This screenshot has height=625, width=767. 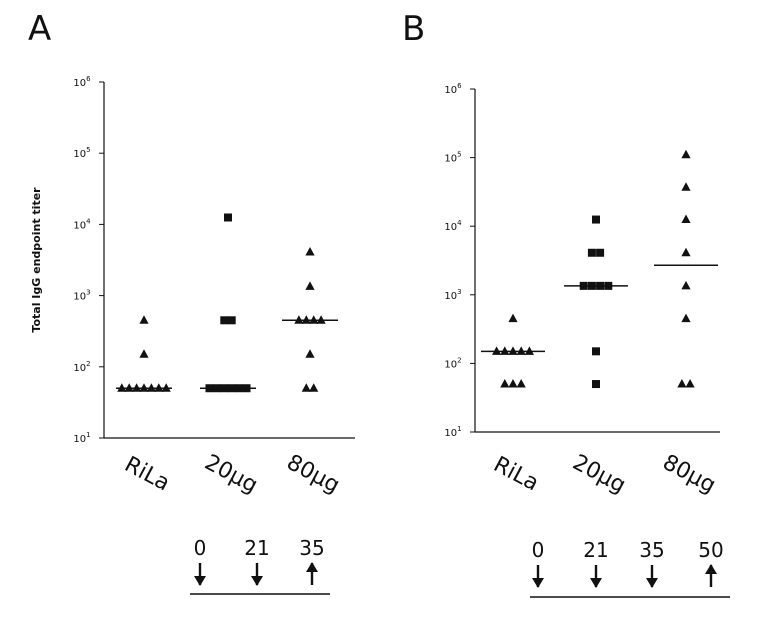 What do you see at coordinates (36, 260) in the screenshot?
I see `y-axis-label: Total IgG endpoint titer` at bounding box center [36, 260].